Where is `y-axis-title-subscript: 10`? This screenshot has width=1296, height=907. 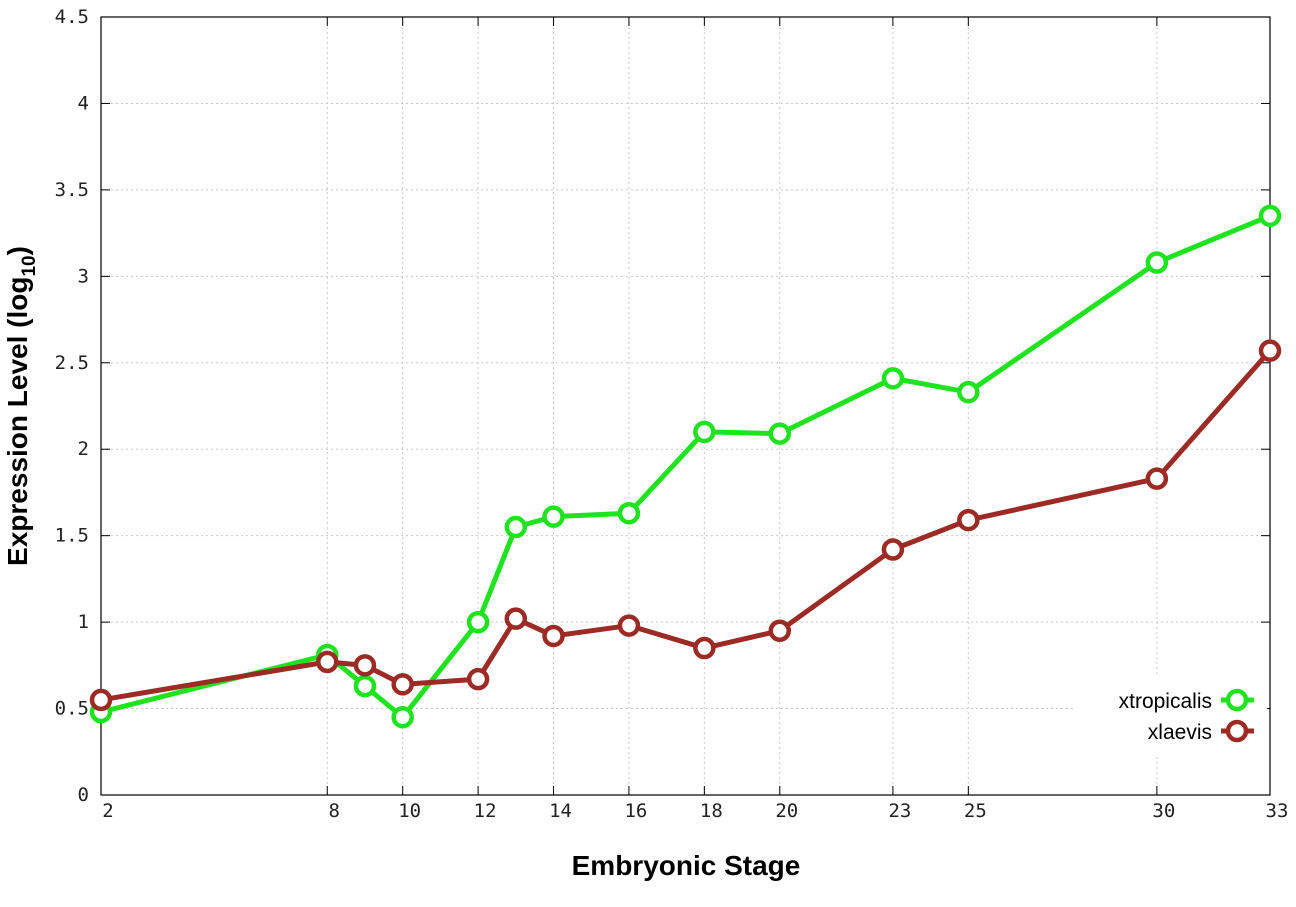 y-axis-title-subscript: 10 is located at coordinates (29, 265).